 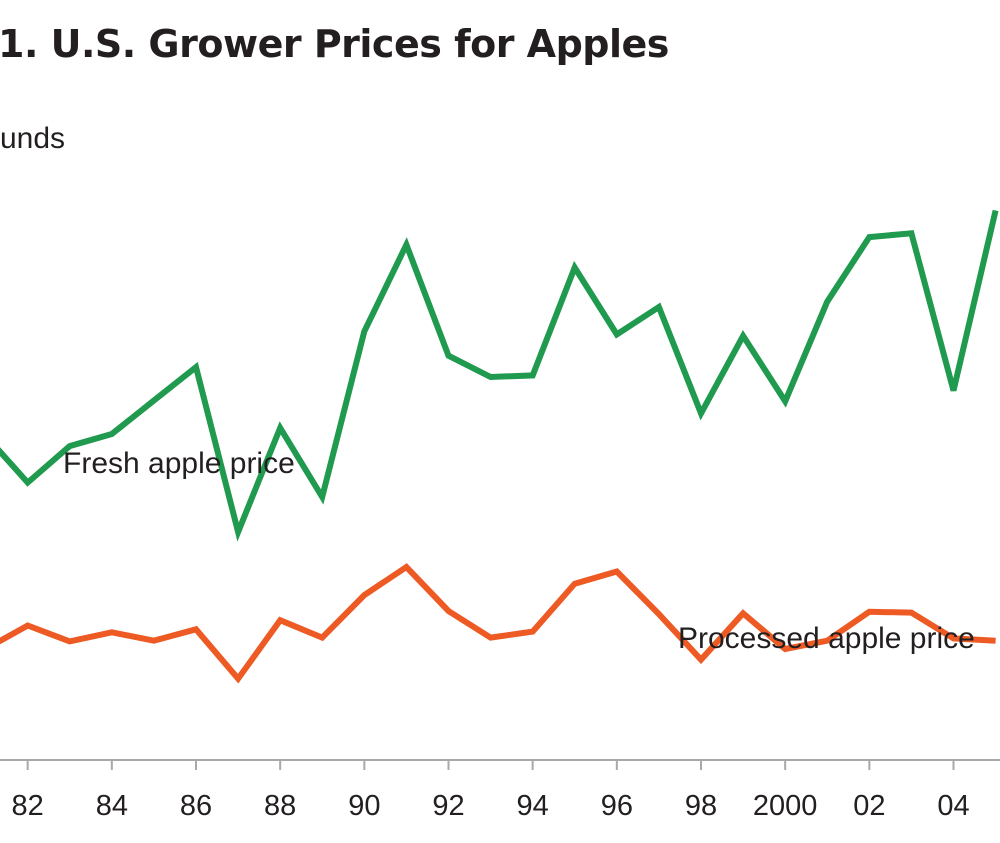 I want to click on x-tick-label: 82, so click(x=28, y=806).